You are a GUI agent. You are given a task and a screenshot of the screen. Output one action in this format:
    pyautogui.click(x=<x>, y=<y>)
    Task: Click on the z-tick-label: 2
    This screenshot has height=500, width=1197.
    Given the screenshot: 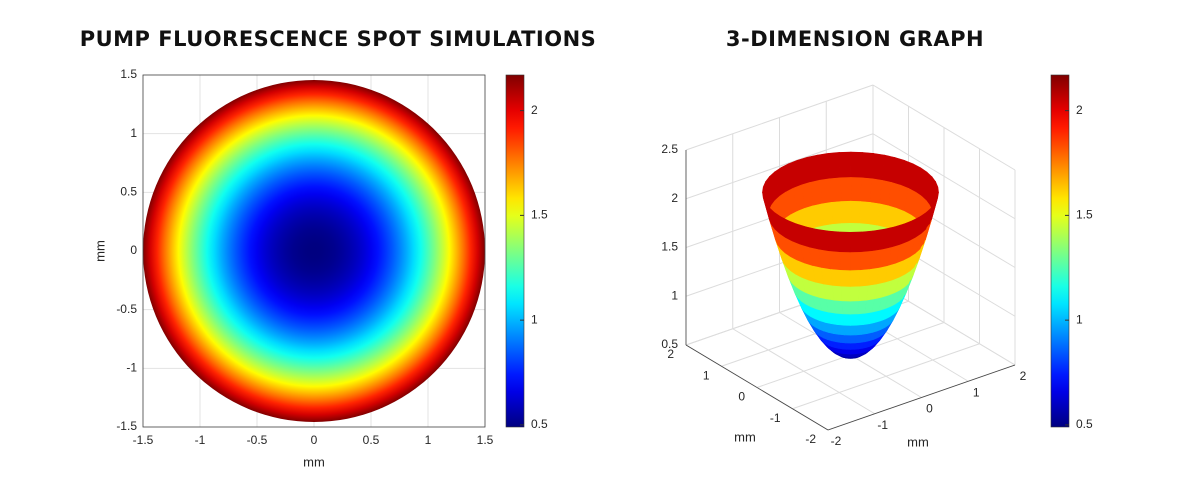 What is the action you would take?
    pyautogui.click(x=674, y=198)
    